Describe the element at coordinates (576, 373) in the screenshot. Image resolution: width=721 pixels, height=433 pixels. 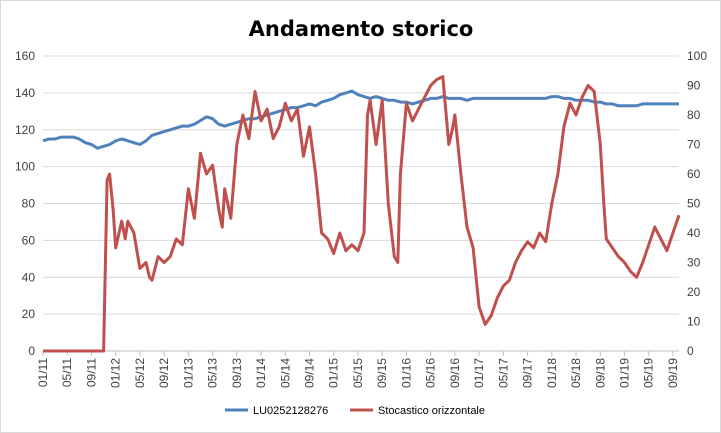
I see `x-tick-label: 05/18` at that location.